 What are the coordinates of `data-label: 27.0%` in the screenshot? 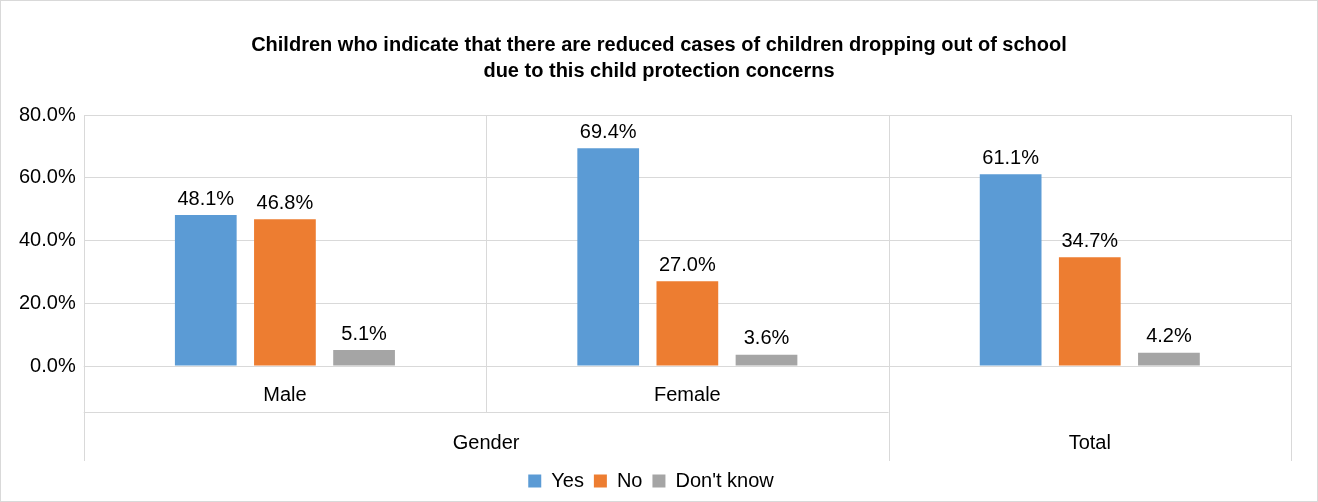 It's located at (687, 263).